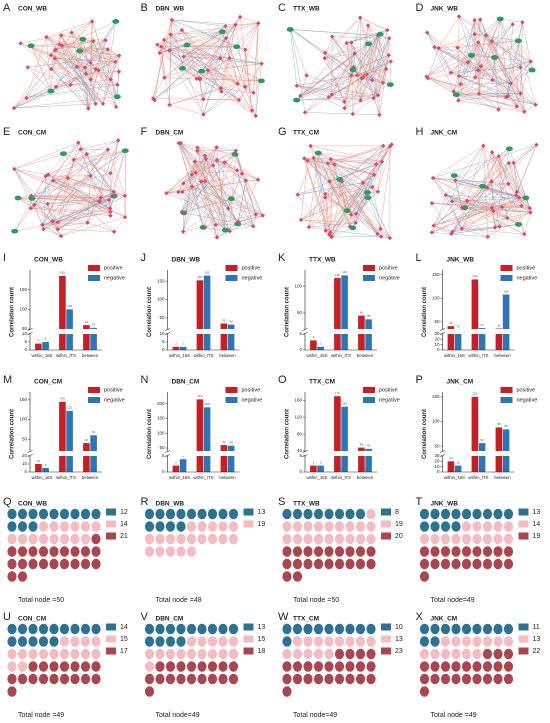  I want to click on data-label: 3, so click(314, 337).